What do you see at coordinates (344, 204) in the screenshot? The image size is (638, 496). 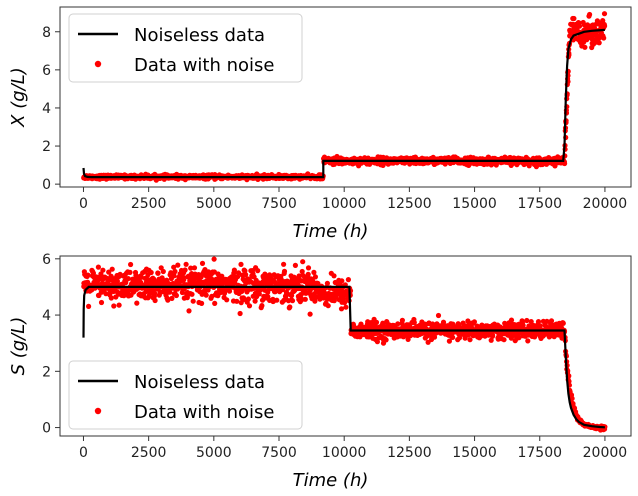 I see `x-tick-label: 10000` at bounding box center [344, 204].